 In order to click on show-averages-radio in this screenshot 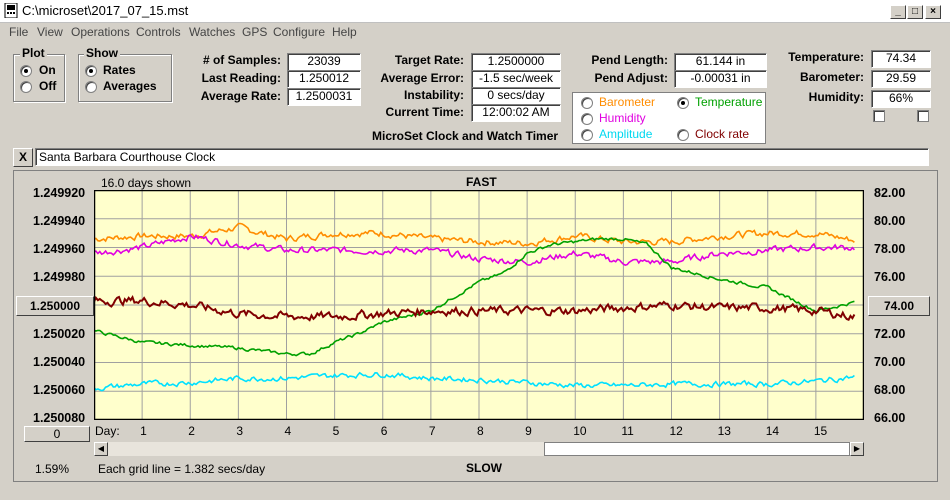, I will do `click(91, 87)`.